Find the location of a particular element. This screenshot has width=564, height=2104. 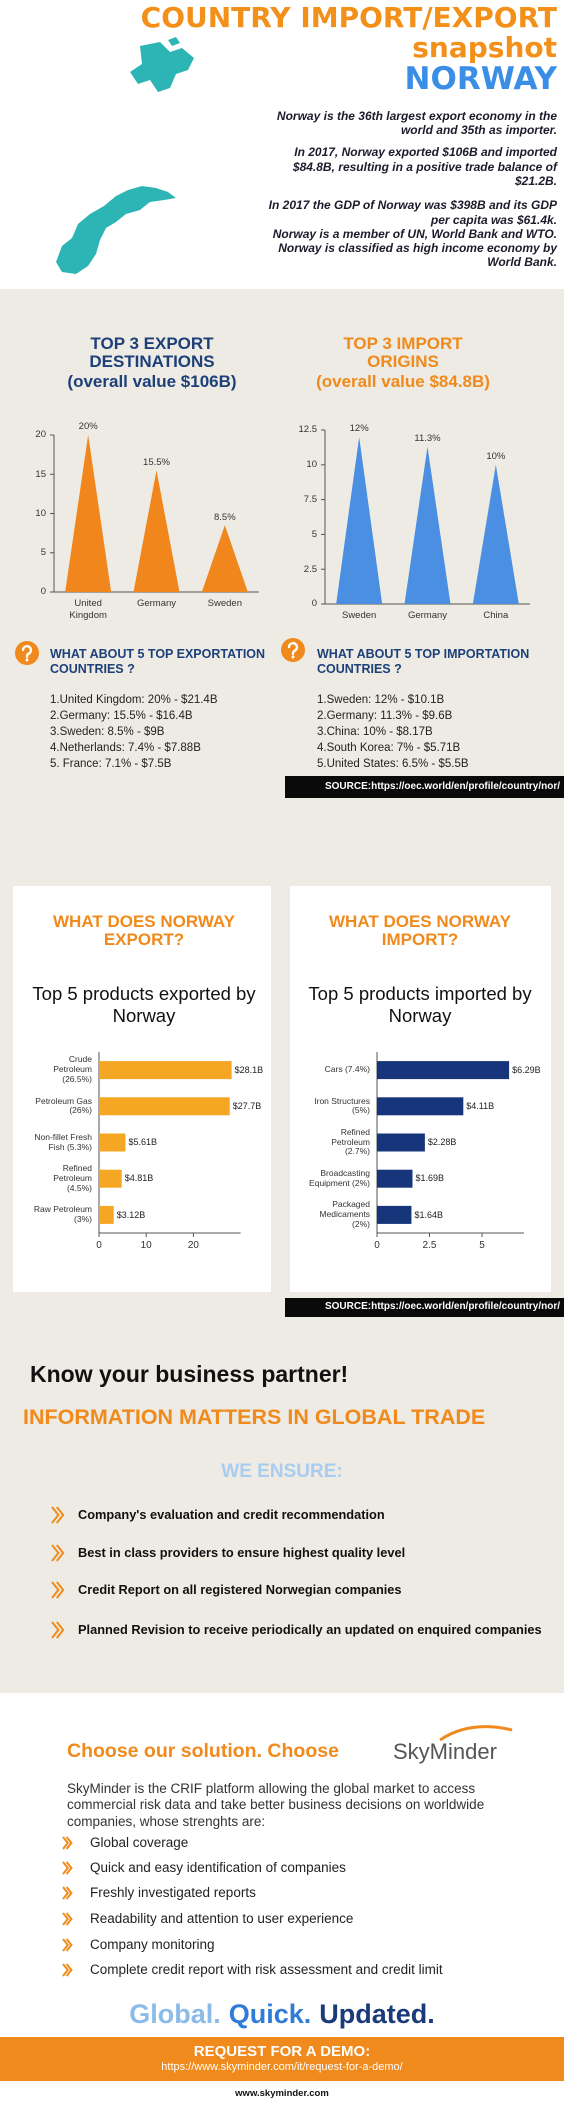

x-tick-label: 2.5 is located at coordinates (429, 1245).